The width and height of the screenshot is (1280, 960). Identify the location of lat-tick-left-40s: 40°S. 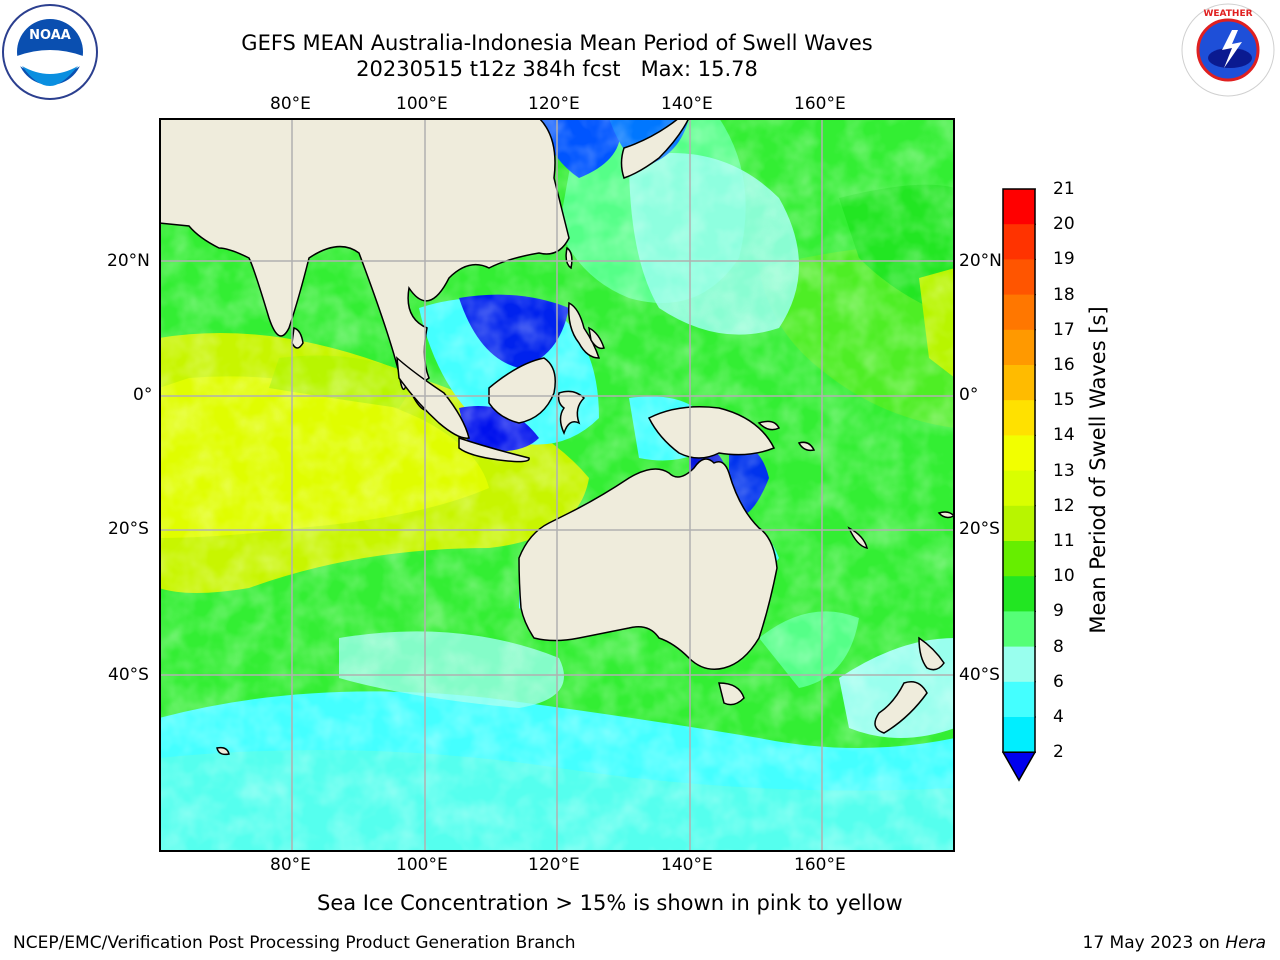
(128, 675).